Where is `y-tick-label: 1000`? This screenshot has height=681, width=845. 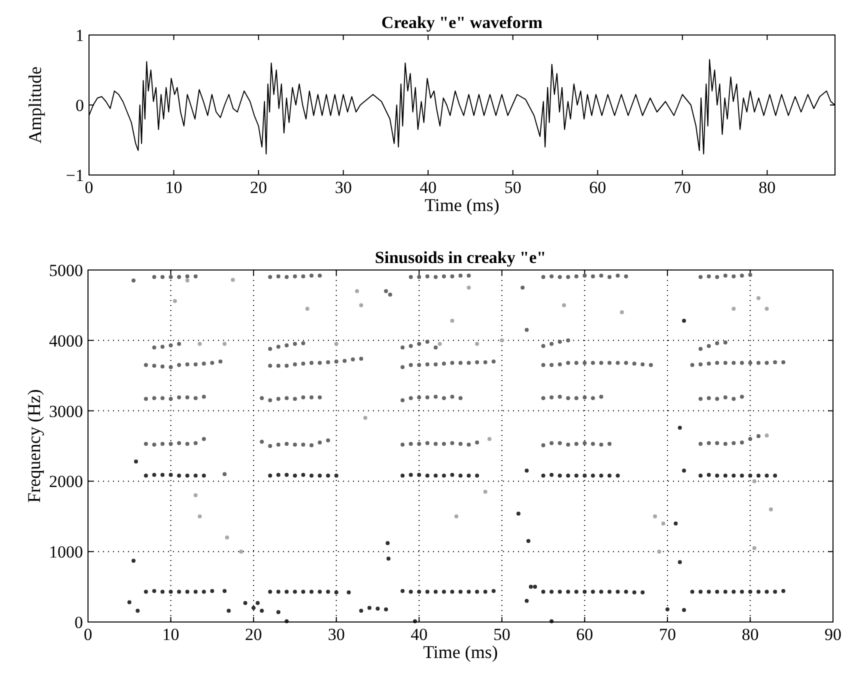
y-tick-label: 1000 is located at coordinates (66, 552).